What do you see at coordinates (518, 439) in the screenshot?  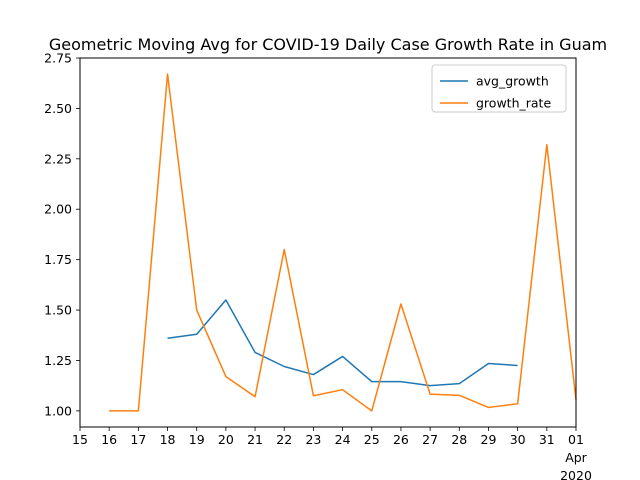 I see `x-tick-label: 30` at bounding box center [518, 439].